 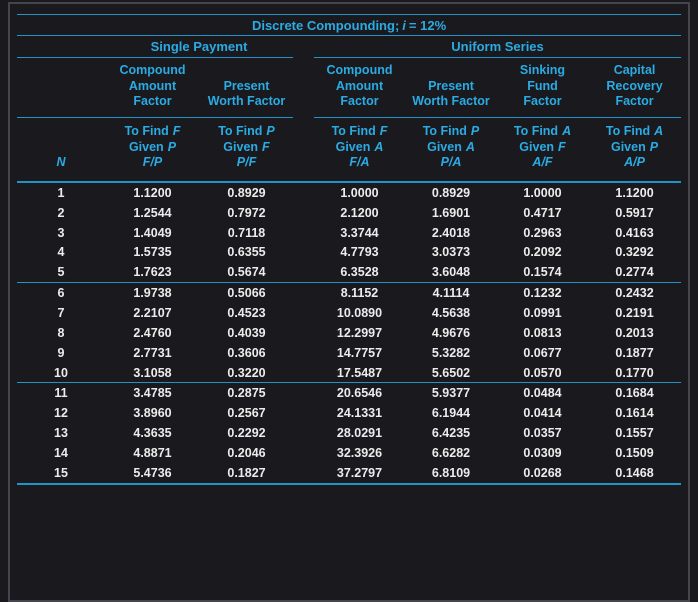 I want to click on cell-ap-factor: 0.2013, so click(x=634, y=332).